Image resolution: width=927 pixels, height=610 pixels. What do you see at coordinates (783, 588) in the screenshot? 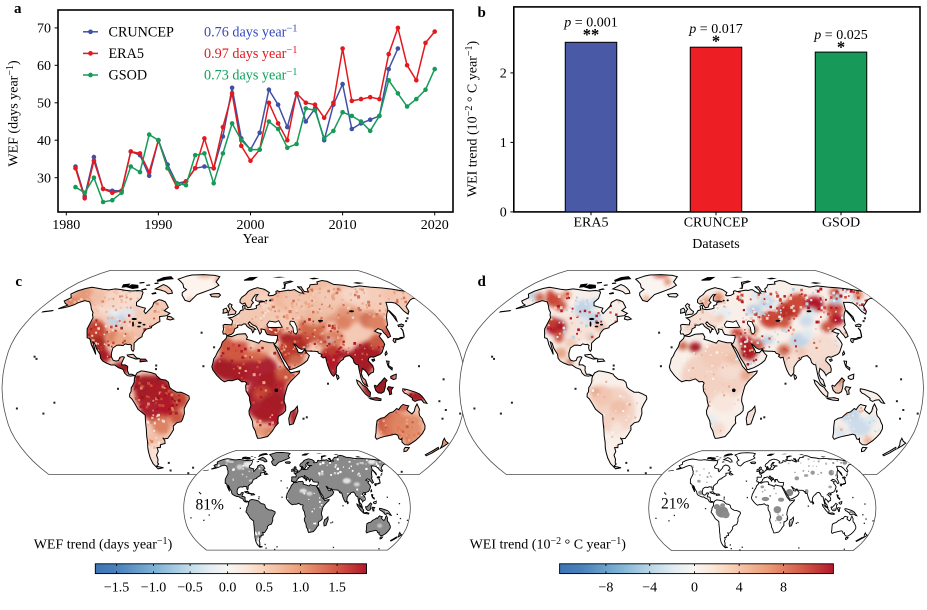
I see `svg-text: 8` at bounding box center [783, 588].